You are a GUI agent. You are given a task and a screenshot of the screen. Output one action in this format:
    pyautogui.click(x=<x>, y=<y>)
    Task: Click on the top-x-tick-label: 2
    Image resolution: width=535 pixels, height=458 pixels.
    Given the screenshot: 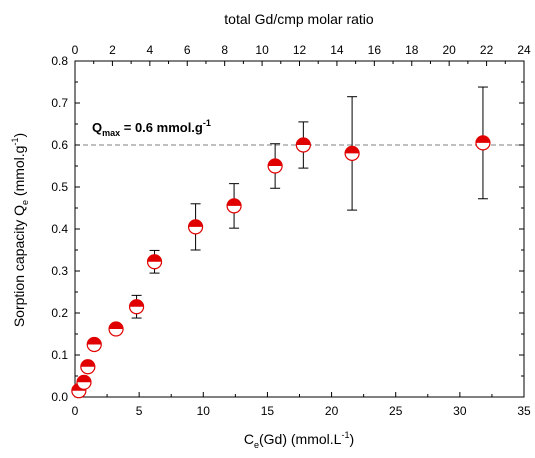 What is the action you would take?
    pyautogui.click(x=112, y=50)
    